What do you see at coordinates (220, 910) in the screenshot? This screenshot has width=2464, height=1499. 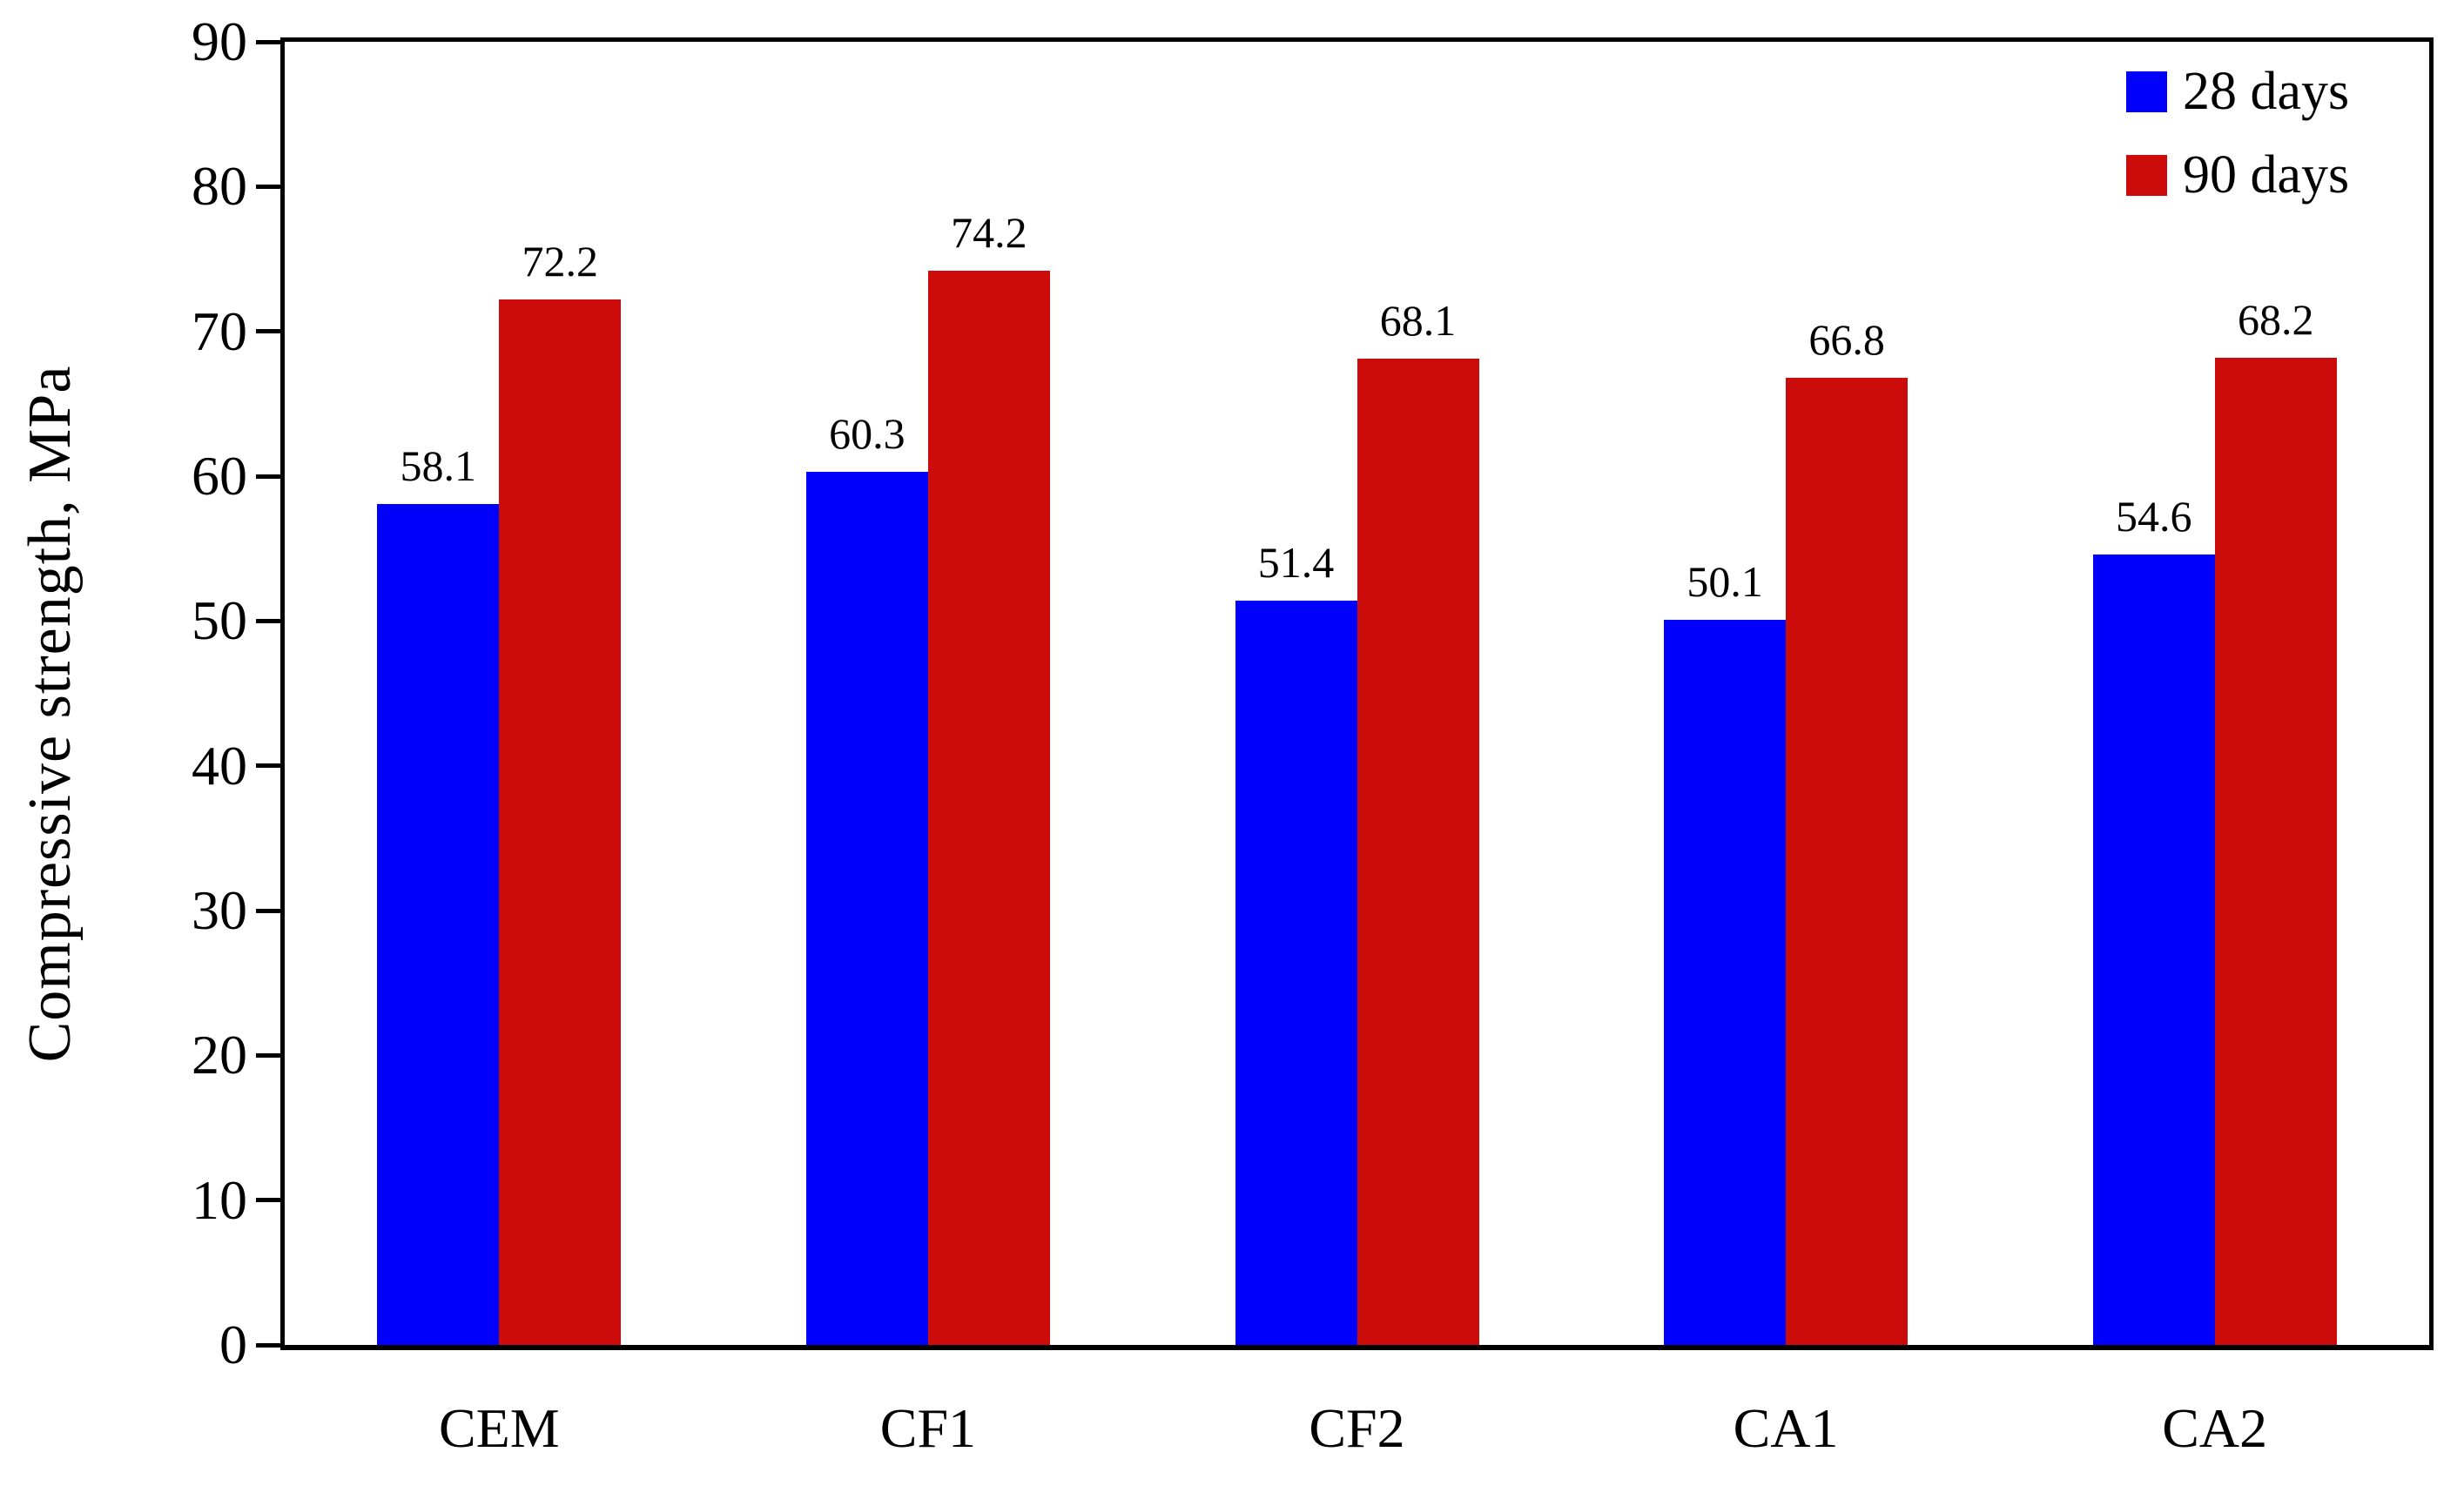 I see `y-tick-label: 30` at bounding box center [220, 910].